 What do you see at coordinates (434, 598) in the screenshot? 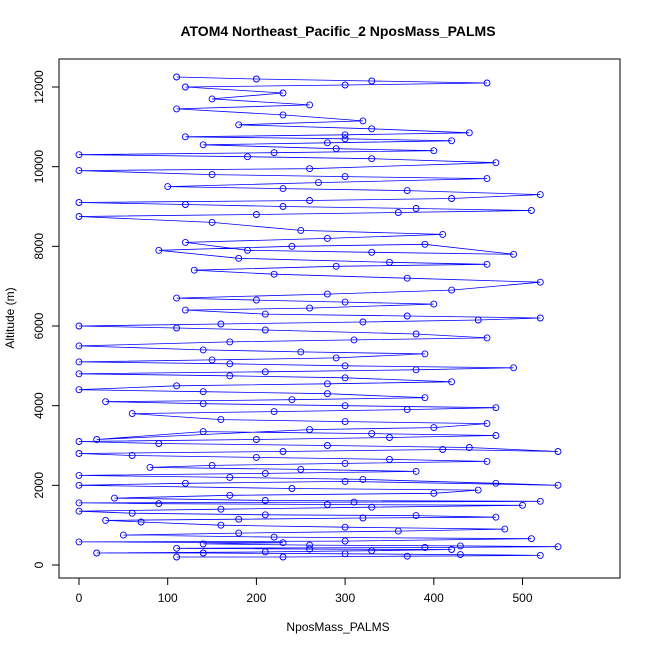
I see `x-tick-label: 400` at bounding box center [434, 598].